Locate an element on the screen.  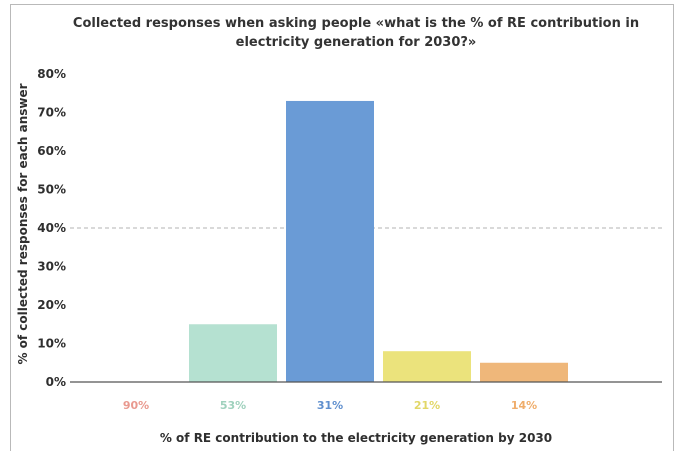
y-tick-label: 30% is located at coordinates (51, 267).